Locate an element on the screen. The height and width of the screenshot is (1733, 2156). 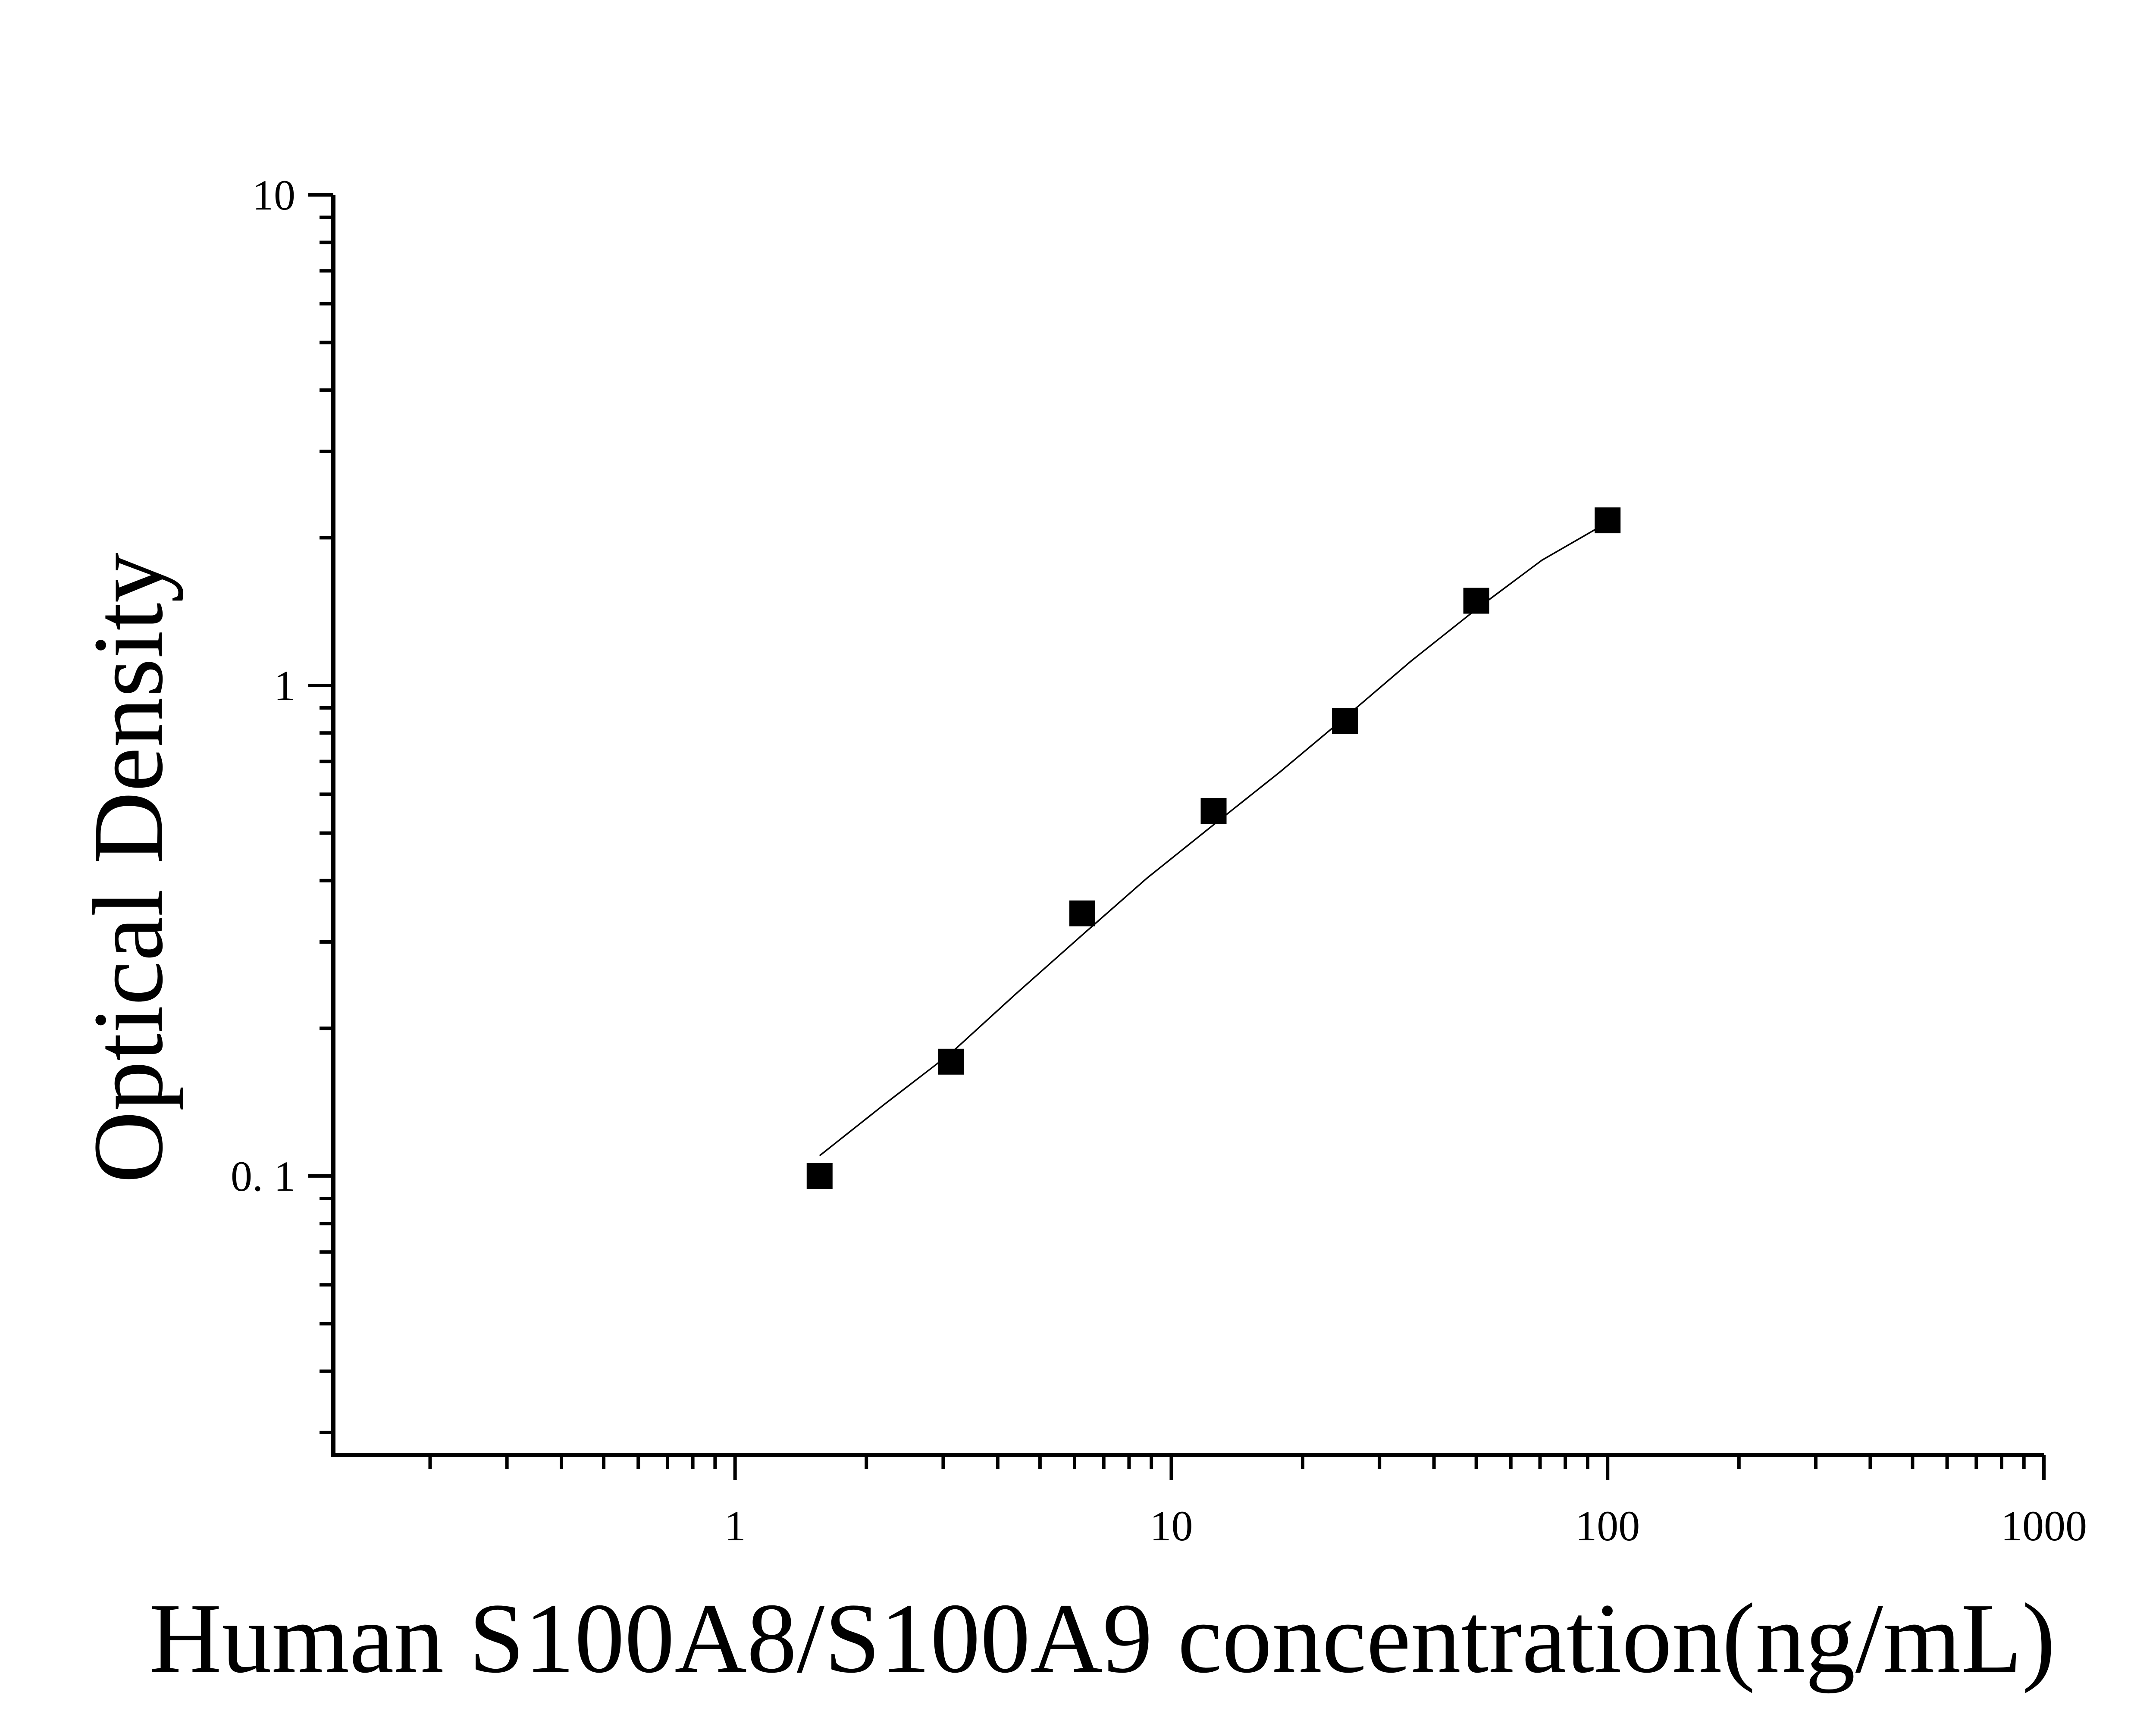
y-tick-label: 1 is located at coordinates (284, 686).